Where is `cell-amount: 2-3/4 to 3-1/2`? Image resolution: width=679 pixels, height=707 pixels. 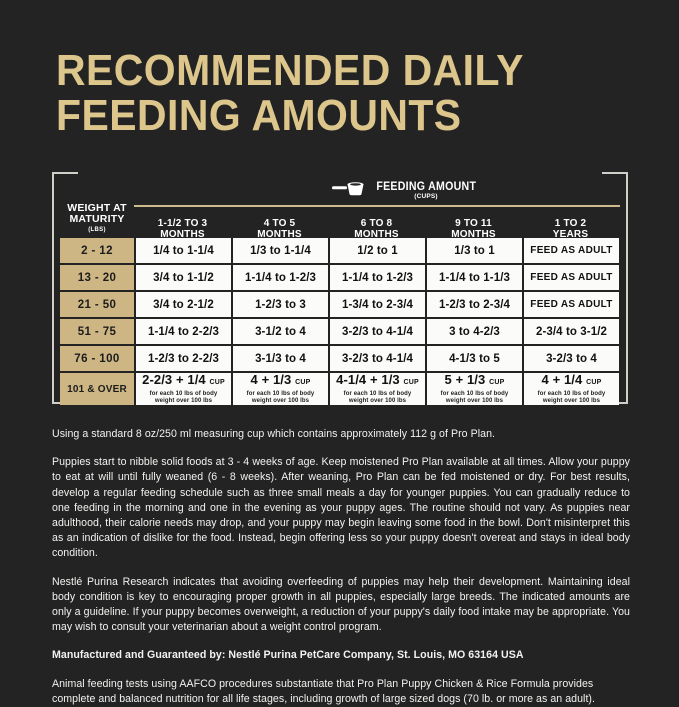 cell-amount: 2-3/4 to 3-1/2 is located at coordinates (571, 331).